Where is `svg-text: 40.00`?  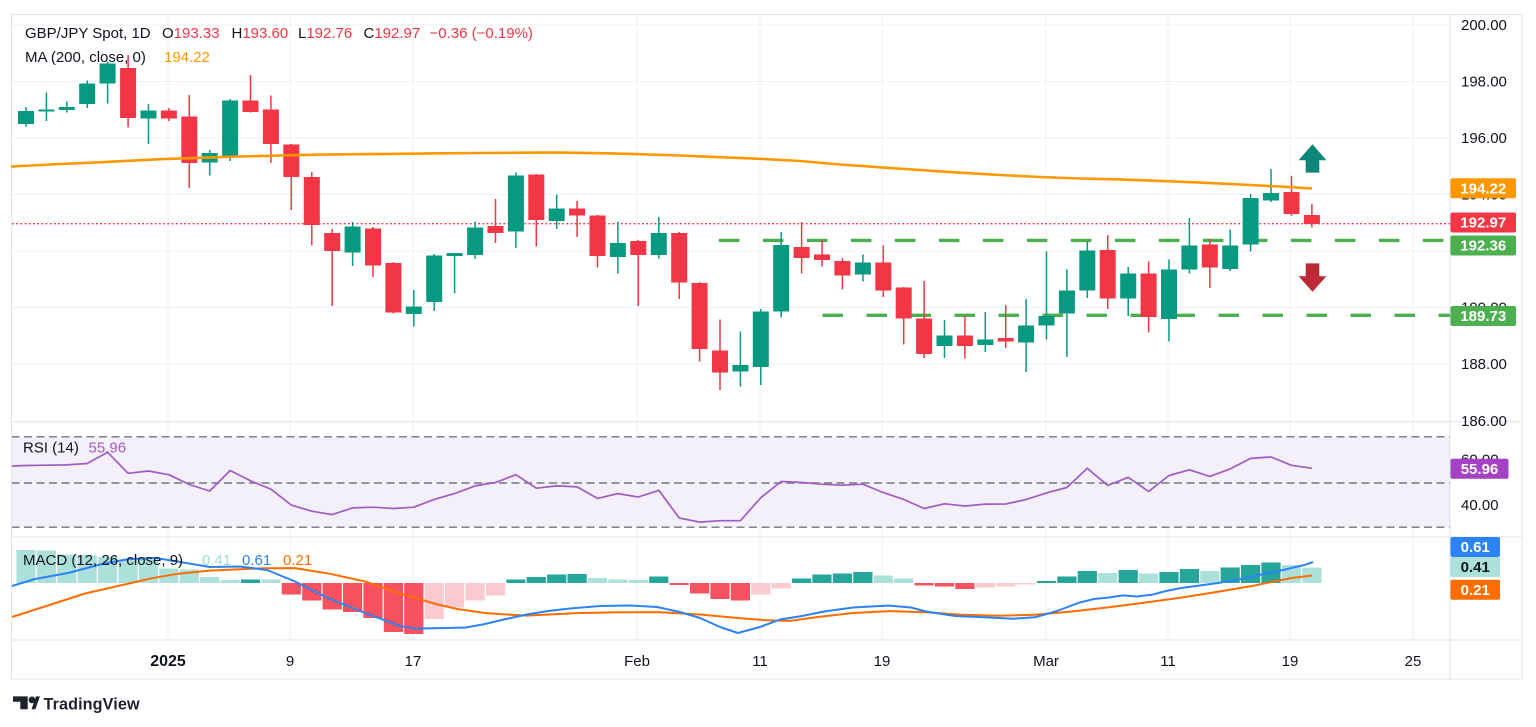 svg-text: 40.00 is located at coordinates (1480, 505).